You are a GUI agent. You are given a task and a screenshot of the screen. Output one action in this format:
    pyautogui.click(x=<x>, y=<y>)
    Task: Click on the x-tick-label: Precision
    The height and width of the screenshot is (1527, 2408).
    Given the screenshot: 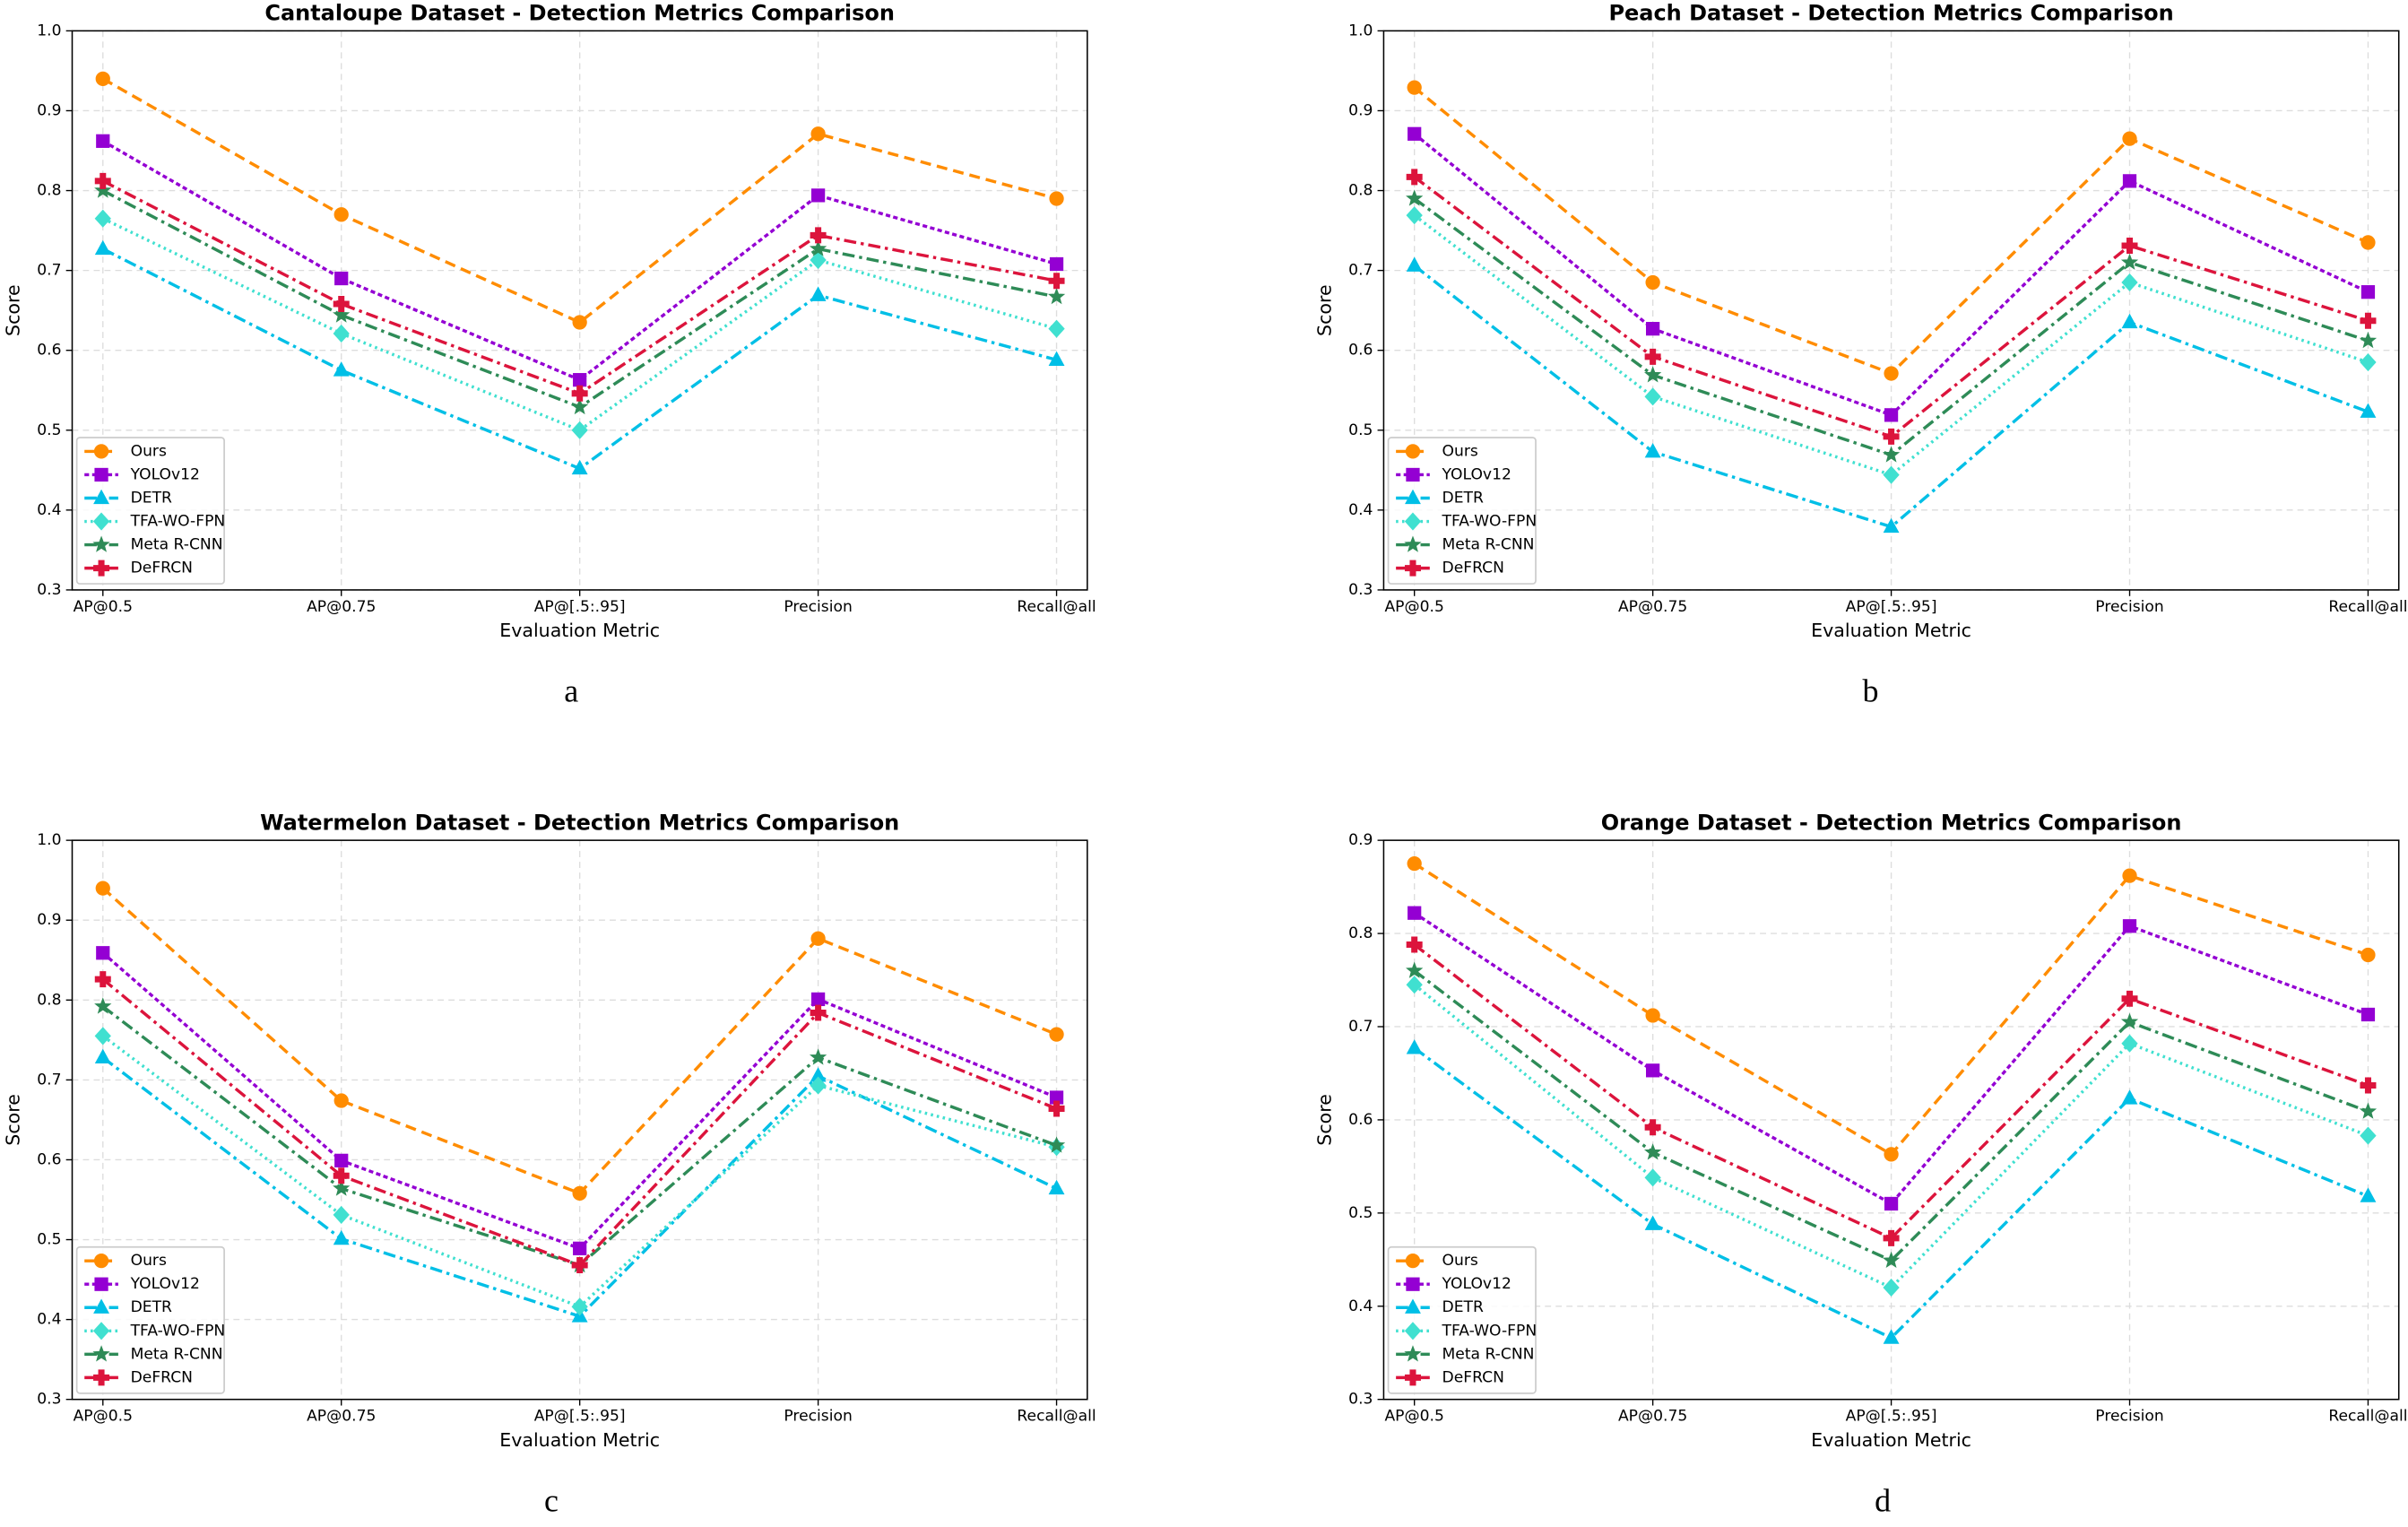 What is the action you would take?
    pyautogui.click(x=2129, y=607)
    